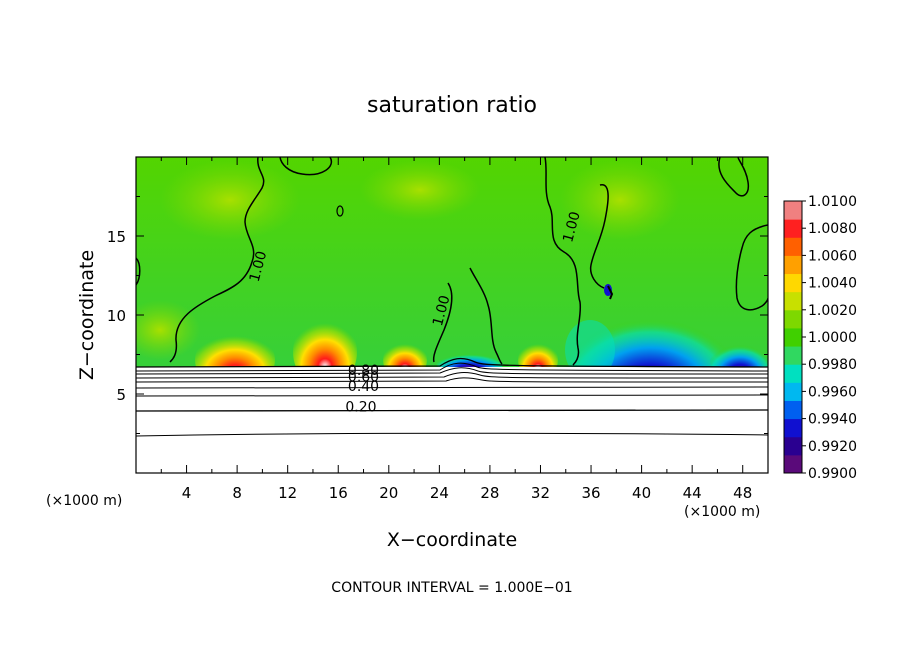 This screenshot has width=904, height=654. What do you see at coordinates (832, 256) in the screenshot?
I see `colorbar-label: 1.0060` at bounding box center [832, 256].